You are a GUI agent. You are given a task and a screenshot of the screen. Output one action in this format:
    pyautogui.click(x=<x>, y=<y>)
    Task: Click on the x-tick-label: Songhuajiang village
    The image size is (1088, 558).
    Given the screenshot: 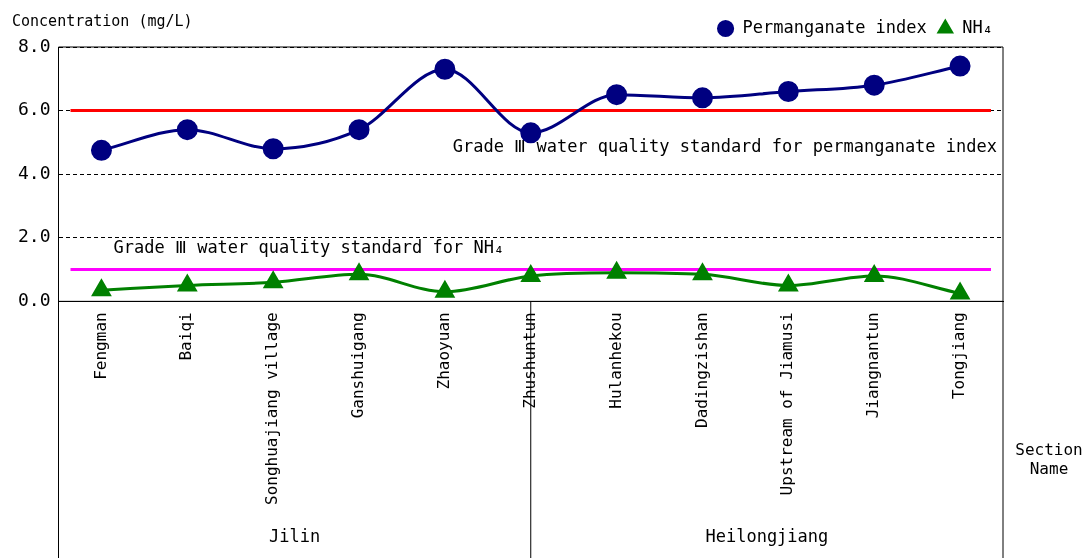 What is the action you would take?
    pyautogui.click(x=272, y=408)
    